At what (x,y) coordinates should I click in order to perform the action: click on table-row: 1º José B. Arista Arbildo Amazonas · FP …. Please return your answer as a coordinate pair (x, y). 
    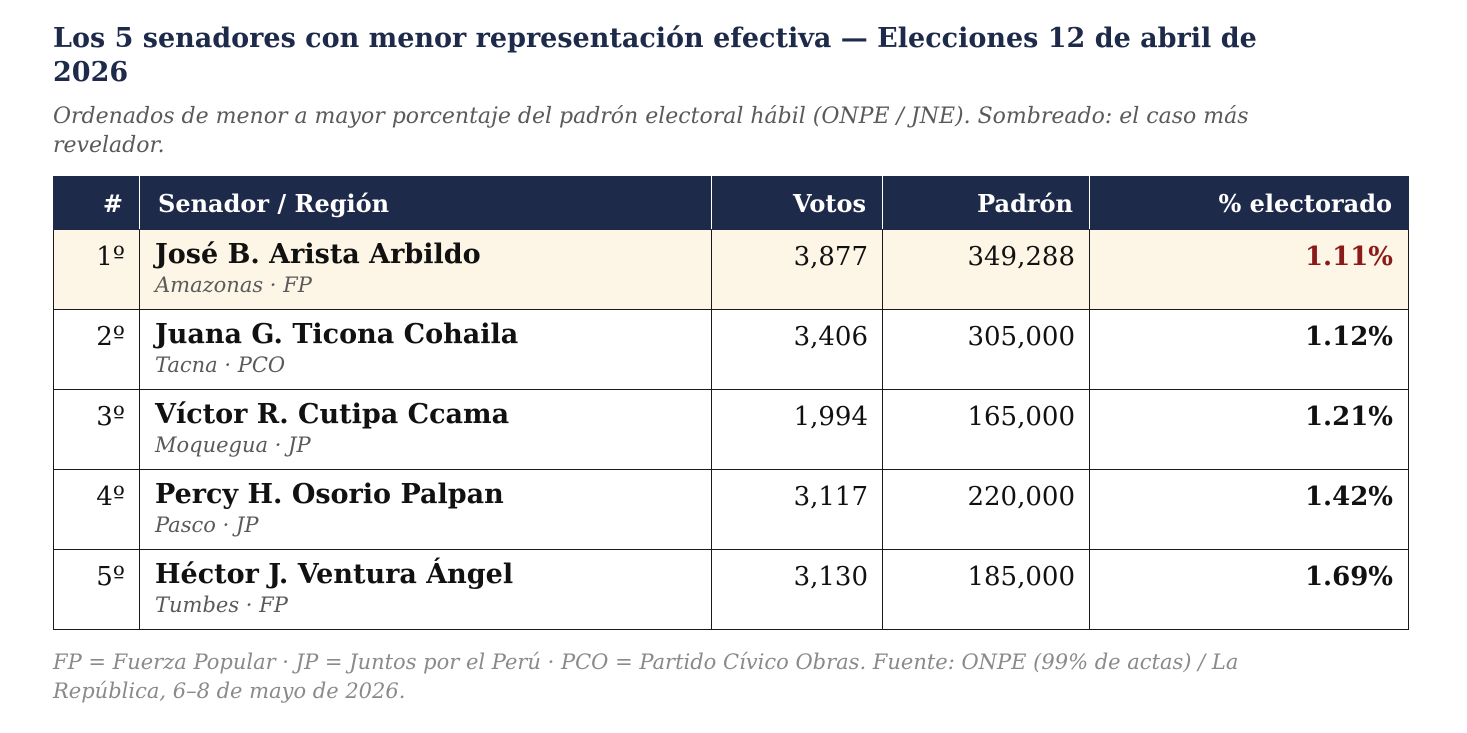
    Looking at the image, I should click on (731, 269).